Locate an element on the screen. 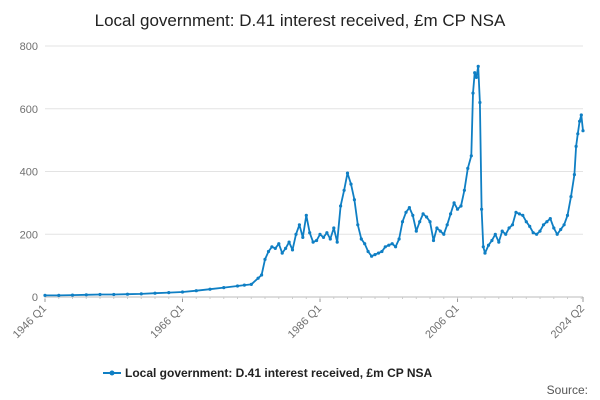  y-tick-label: 200 is located at coordinates (29, 235).